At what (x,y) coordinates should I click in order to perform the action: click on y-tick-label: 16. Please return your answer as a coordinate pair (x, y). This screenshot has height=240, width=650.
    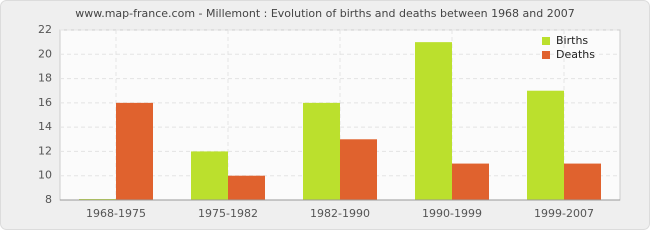
    Looking at the image, I should click on (45, 102).